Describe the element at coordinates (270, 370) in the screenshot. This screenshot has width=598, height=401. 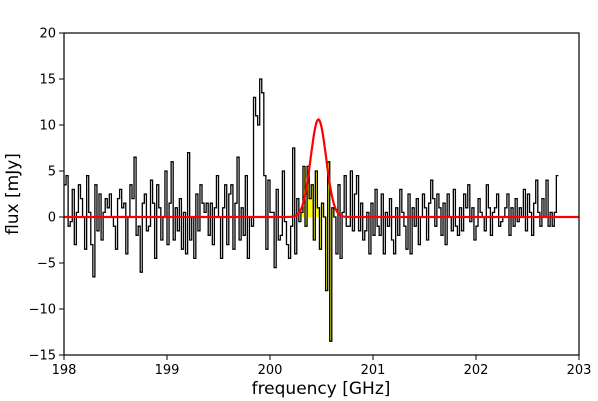
I see `x-tick-label: 200` at that location.